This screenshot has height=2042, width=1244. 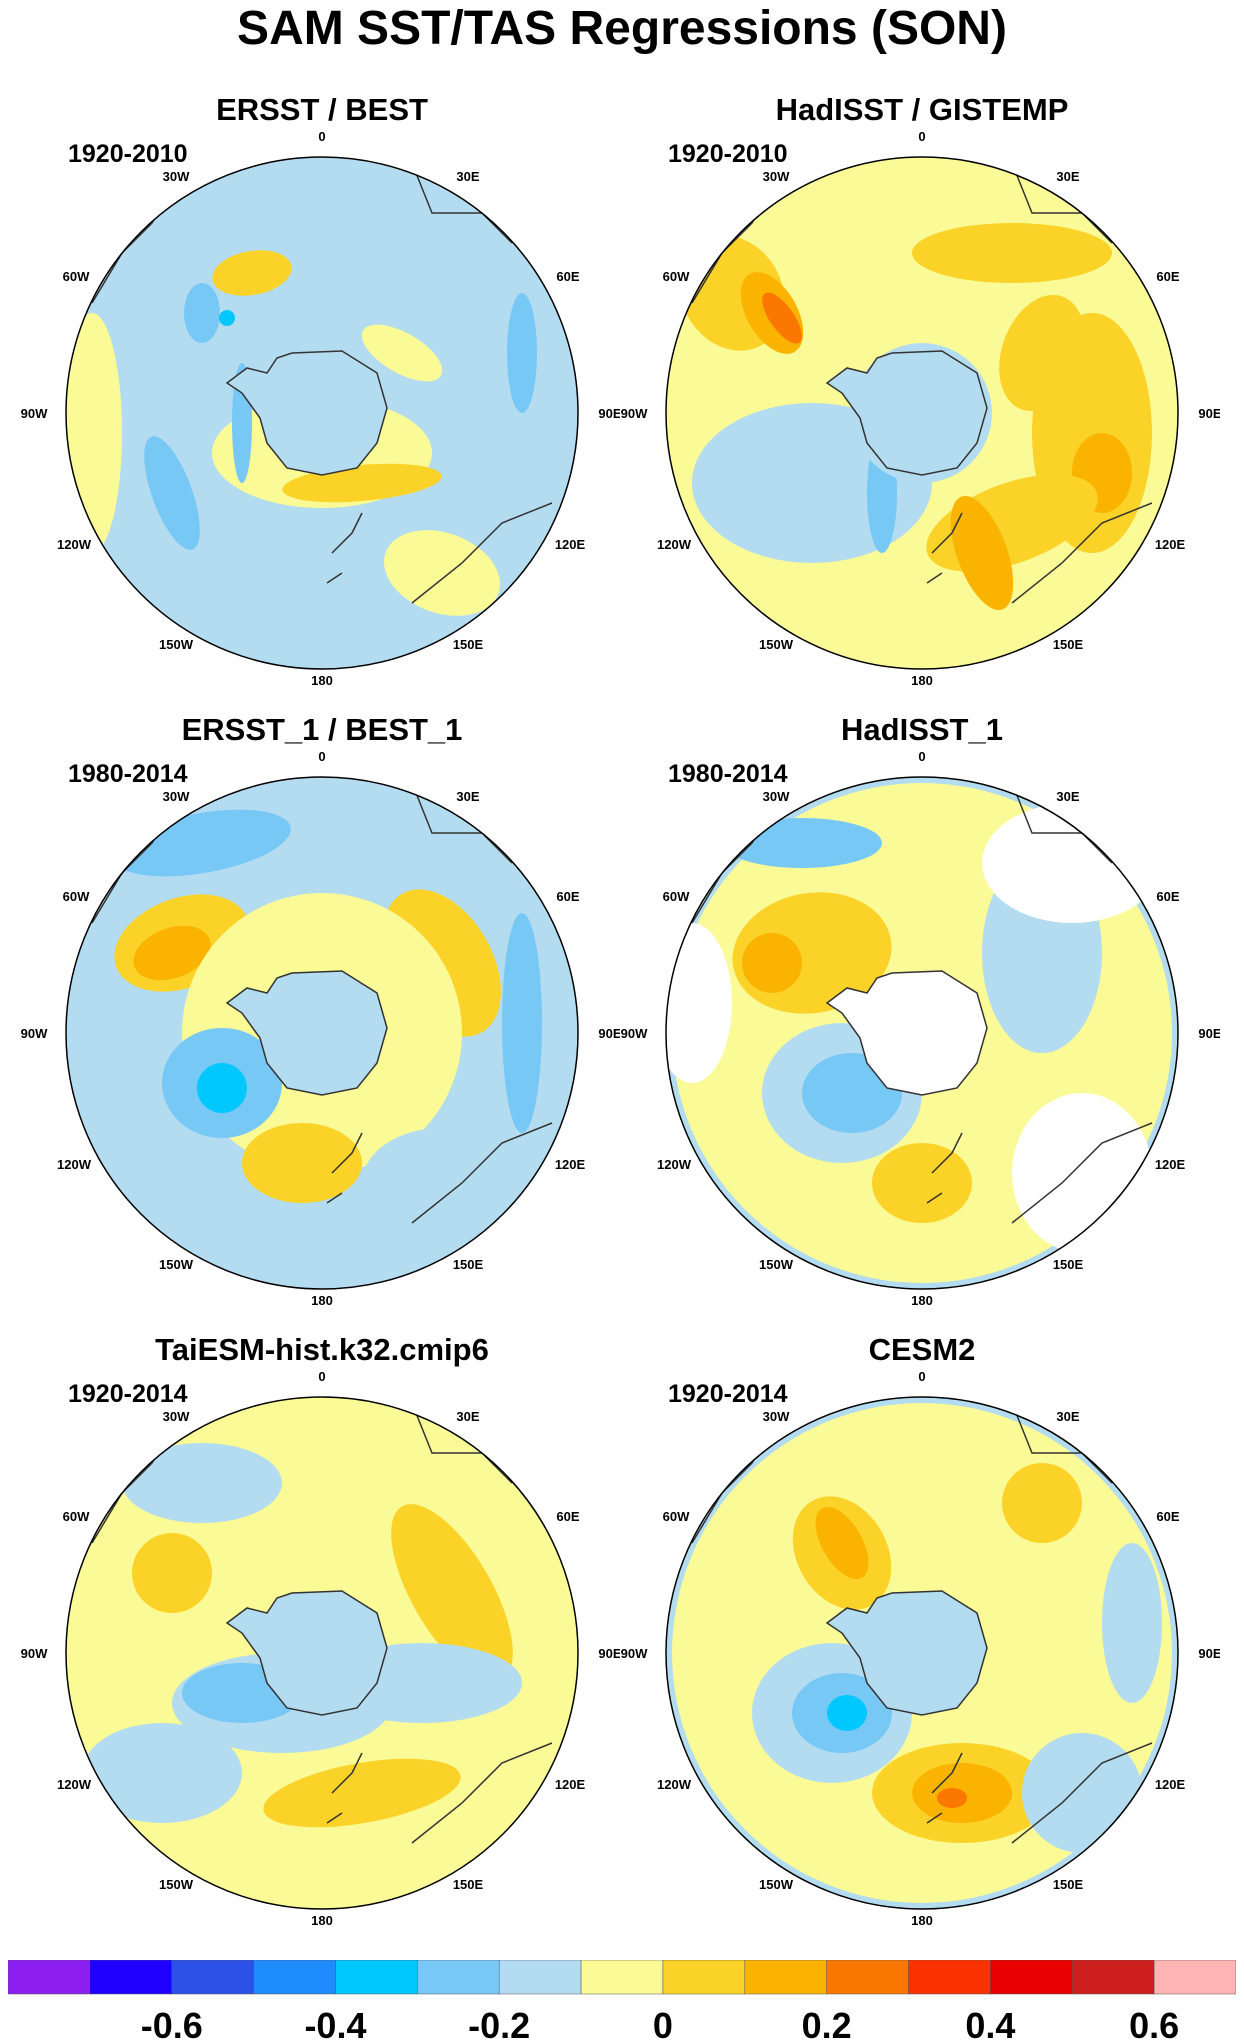 I want to click on panel-title: HadISST / GISTEMP, so click(x=922, y=109).